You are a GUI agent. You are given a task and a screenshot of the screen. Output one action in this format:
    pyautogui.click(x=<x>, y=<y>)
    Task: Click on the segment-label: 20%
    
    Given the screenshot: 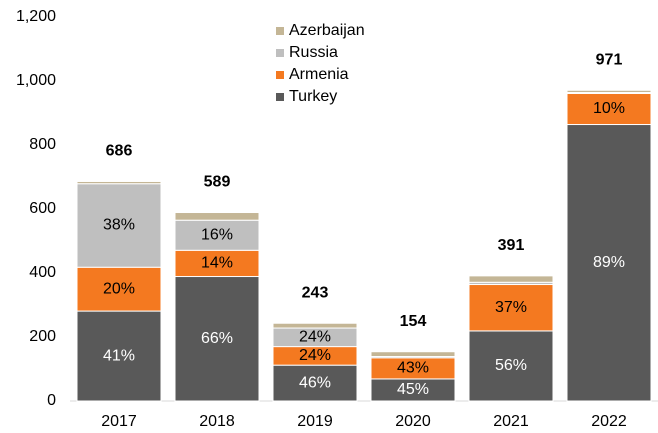 What is the action you would take?
    pyautogui.click(x=119, y=288)
    